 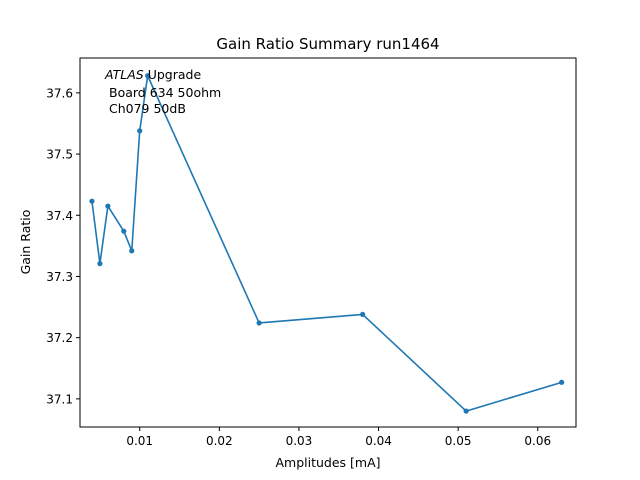 I want to click on y-tick-label: 37.2, so click(x=59, y=338).